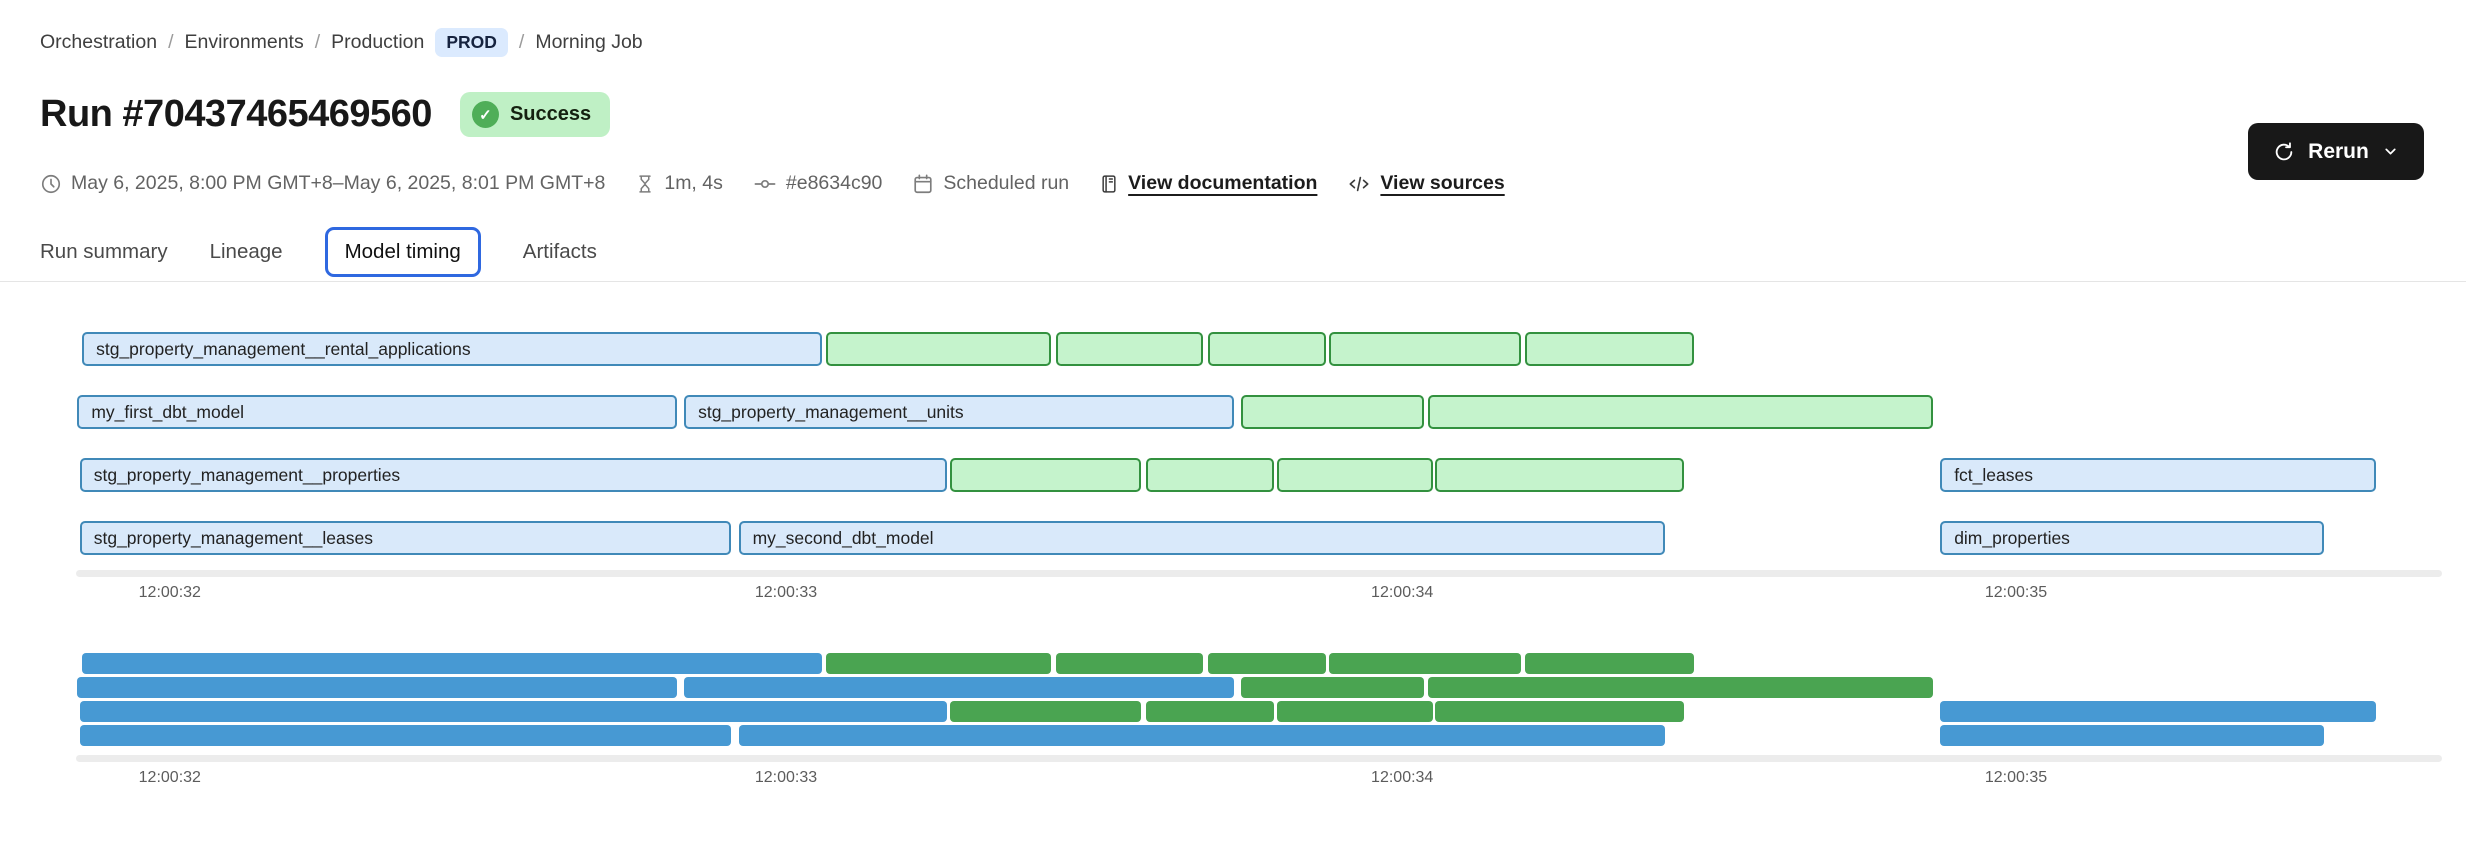  I want to click on status-badge: ✓ Success, so click(535, 114).